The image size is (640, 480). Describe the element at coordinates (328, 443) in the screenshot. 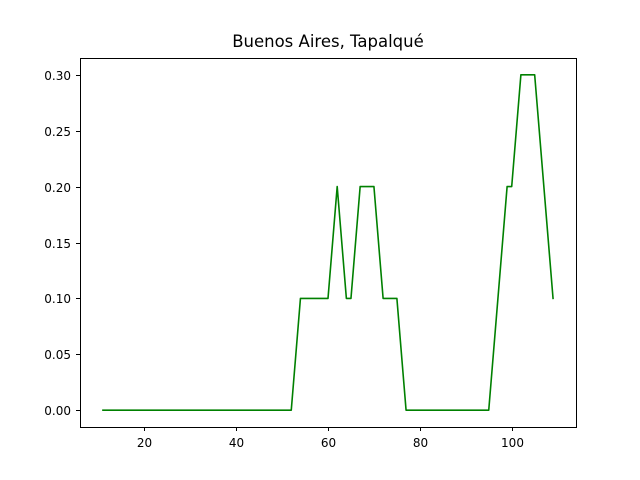

I see `x-tick-label: 60` at that location.